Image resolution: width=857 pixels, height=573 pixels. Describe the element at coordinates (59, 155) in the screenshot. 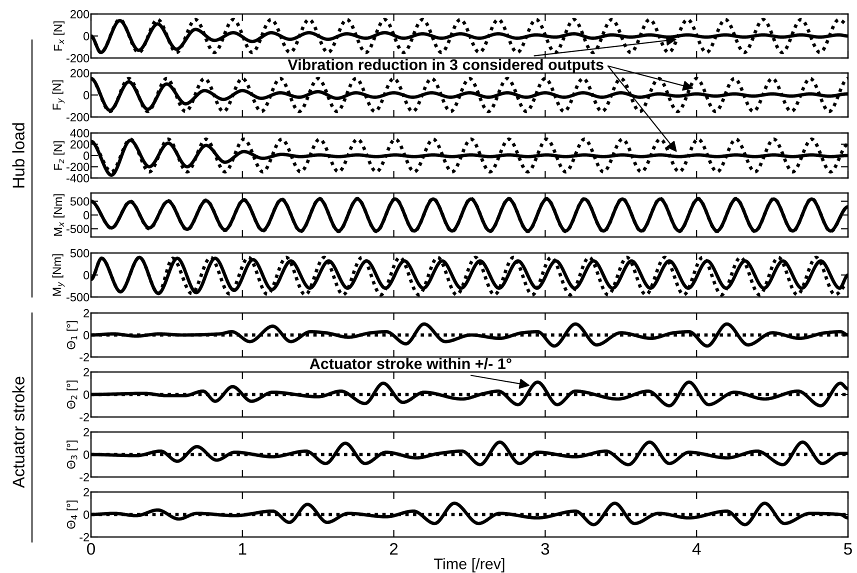

I see `y-axis-title: F$_{z}$ [N]` at that location.